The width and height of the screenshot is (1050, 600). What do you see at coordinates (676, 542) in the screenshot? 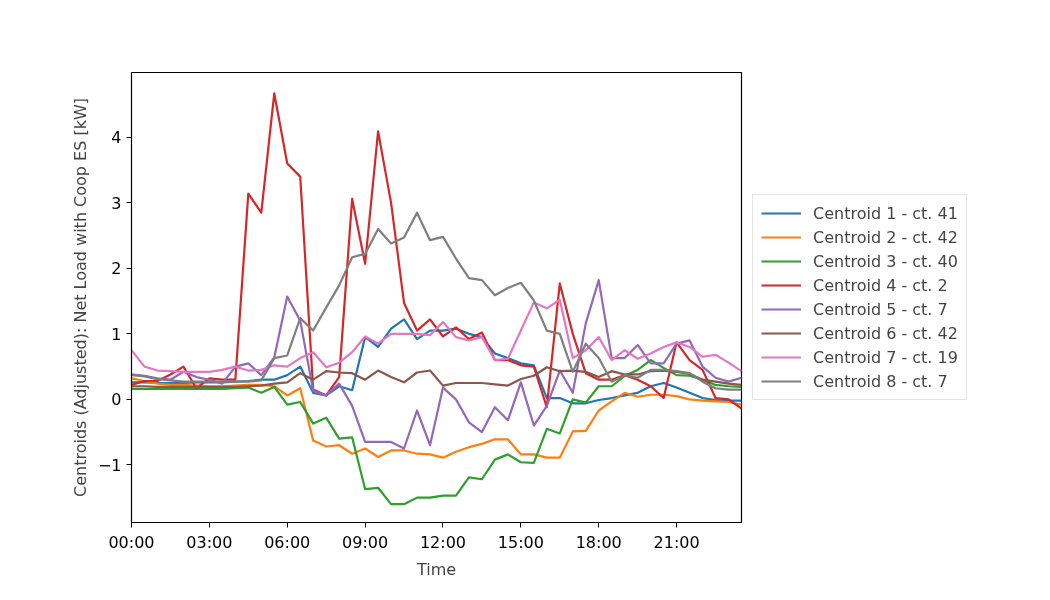
I see `x-tick-label: 21:00` at bounding box center [676, 542].